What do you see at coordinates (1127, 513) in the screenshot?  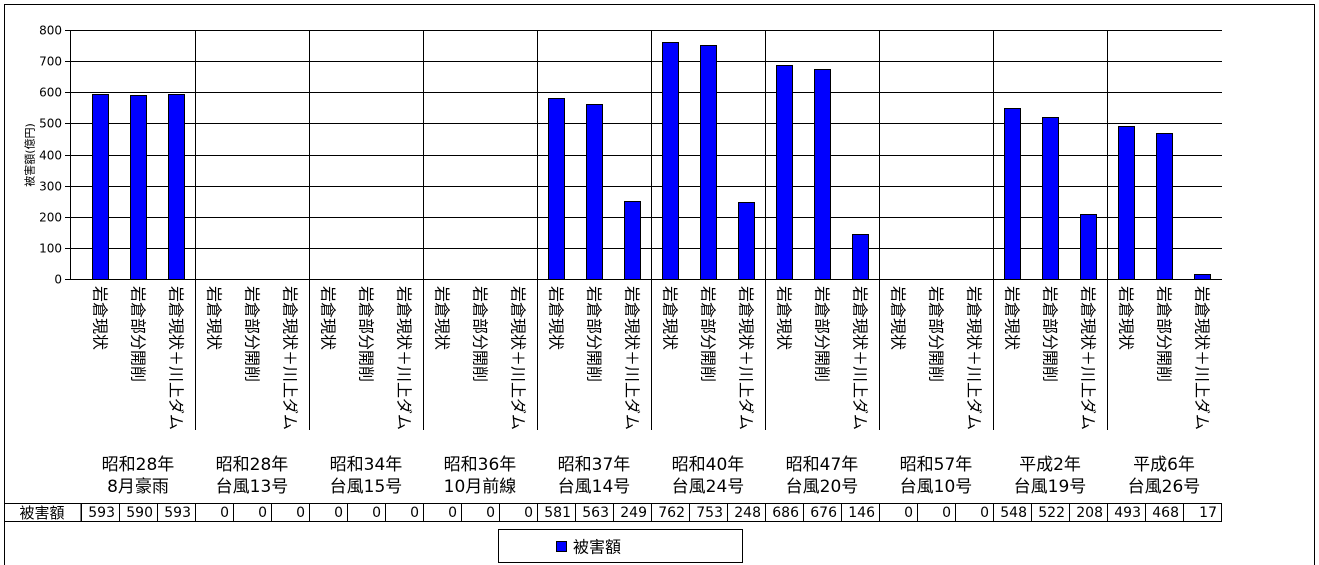 I see `data-table-value: 493` at bounding box center [1127, 513].